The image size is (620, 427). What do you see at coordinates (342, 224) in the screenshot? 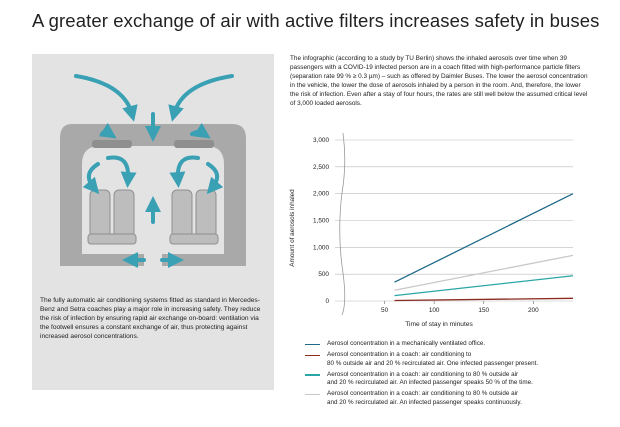
I see `axis-break` at bounding box center [342, 224].